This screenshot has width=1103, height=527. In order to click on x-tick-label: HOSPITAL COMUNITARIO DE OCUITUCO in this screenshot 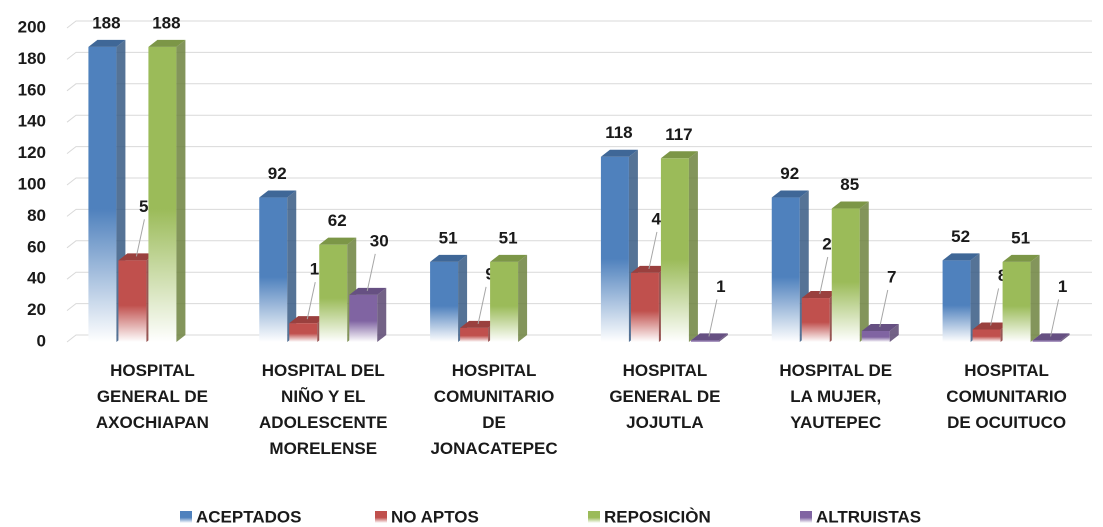, I will do `click(1006, 396)`.